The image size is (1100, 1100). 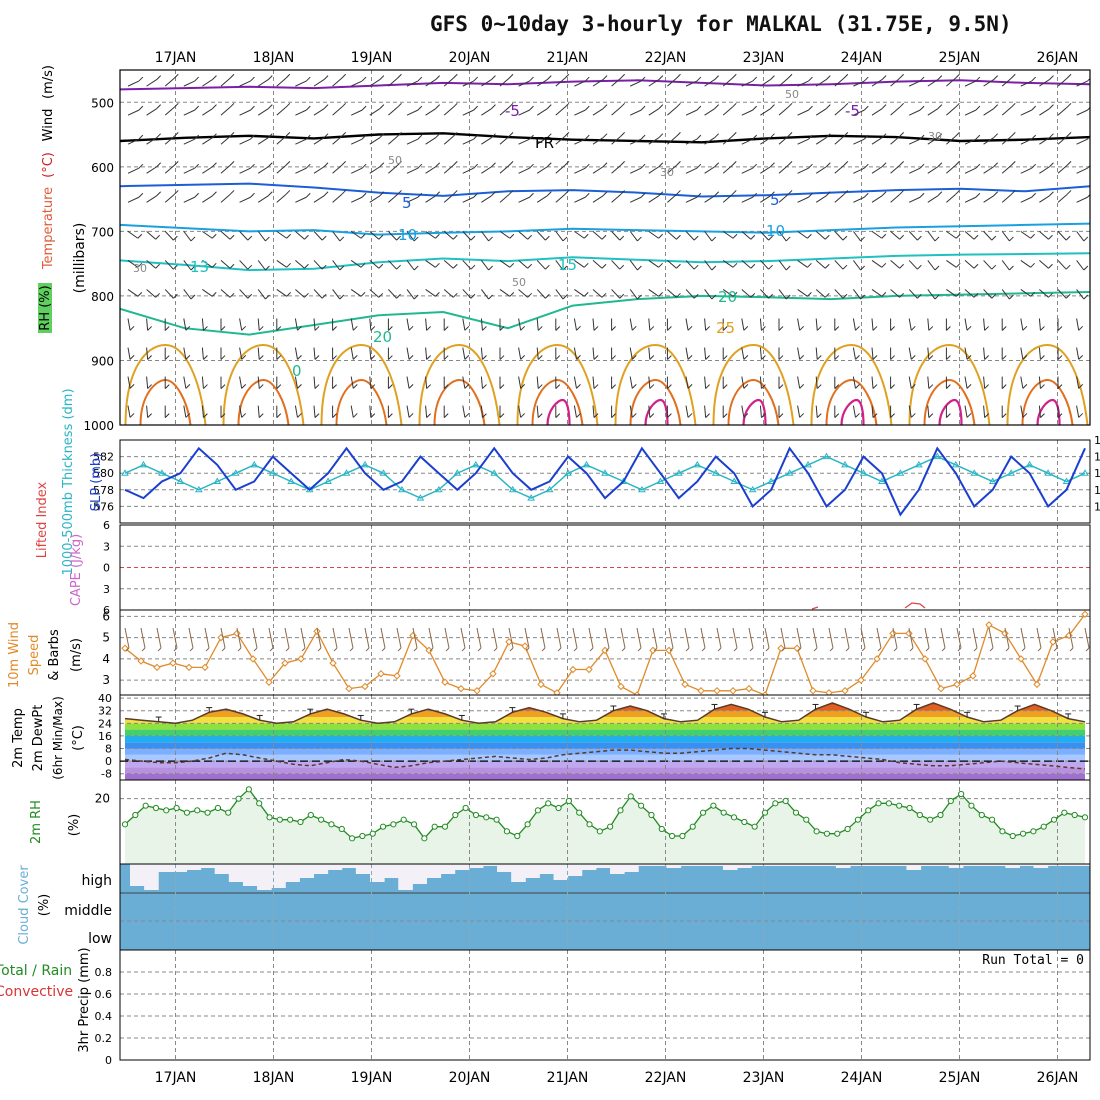 I want to click on y-tick-label: 8, so click(x=108, y=749).